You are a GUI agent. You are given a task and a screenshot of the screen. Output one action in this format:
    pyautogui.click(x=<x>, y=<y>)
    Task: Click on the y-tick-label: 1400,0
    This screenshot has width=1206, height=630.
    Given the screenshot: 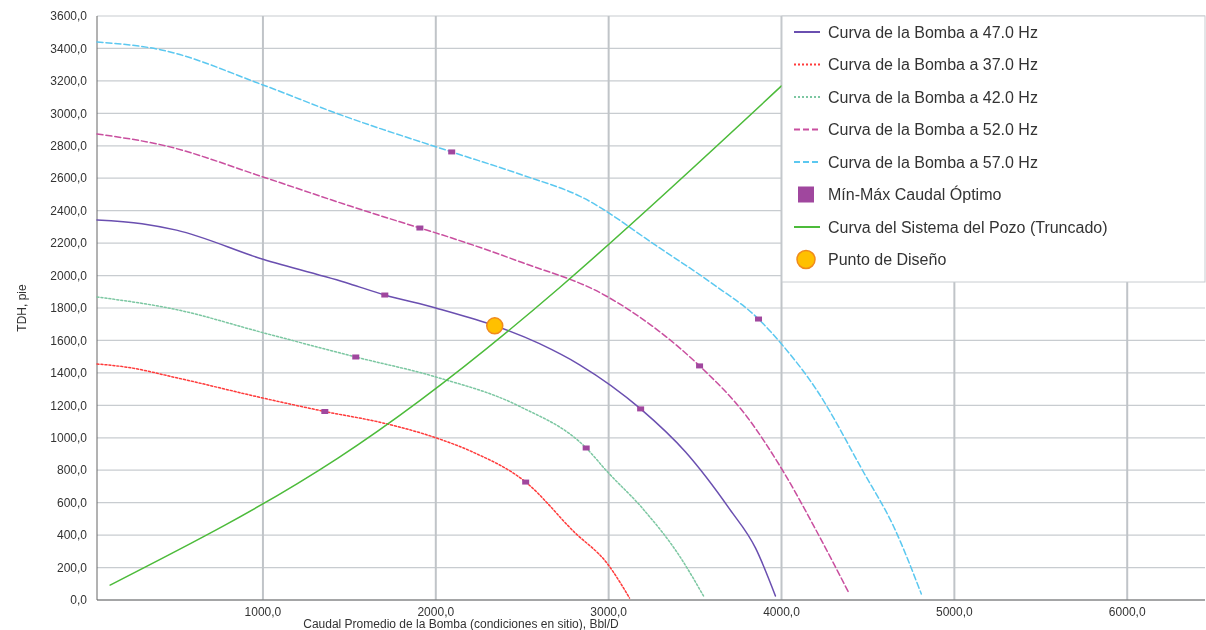 What is the action you would take?
    pyautogui.click(x=69, y=373)
    